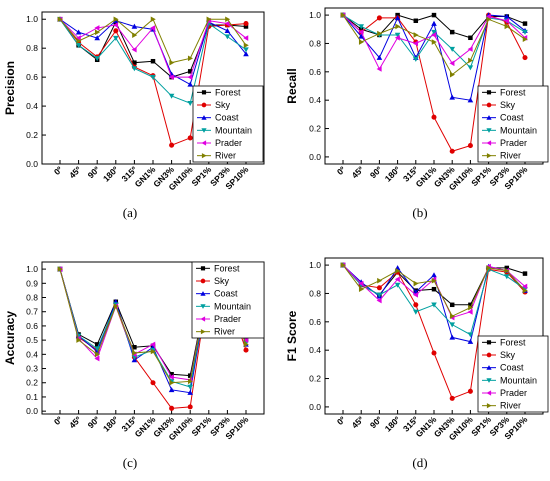 The image size is (550, 481). What do you see at coordinates (32, 354) in the screenshot?
I see `y-tick-label: 0.4` at bounding box center [32, 354].